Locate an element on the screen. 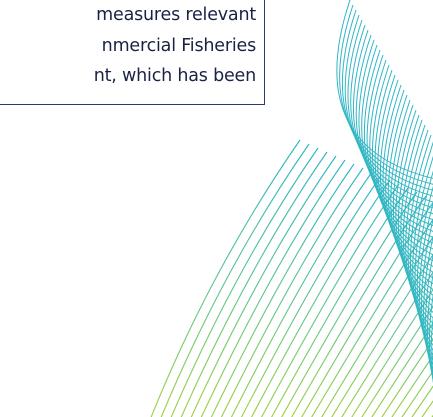 This screenshot has width=433, height=417. text-line-2: nmercial Fisheries is located at coordinates (179, 46).